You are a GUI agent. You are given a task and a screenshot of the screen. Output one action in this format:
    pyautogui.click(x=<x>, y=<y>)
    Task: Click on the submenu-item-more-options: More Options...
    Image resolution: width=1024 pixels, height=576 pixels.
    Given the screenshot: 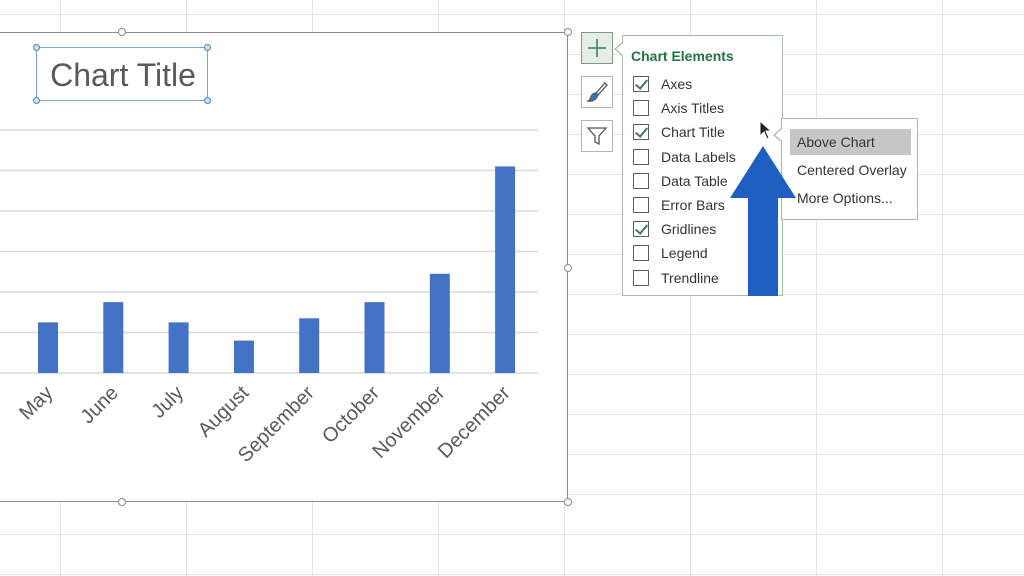 What is the action you would take?
    pyautogui.click(x=845, y=198)
    